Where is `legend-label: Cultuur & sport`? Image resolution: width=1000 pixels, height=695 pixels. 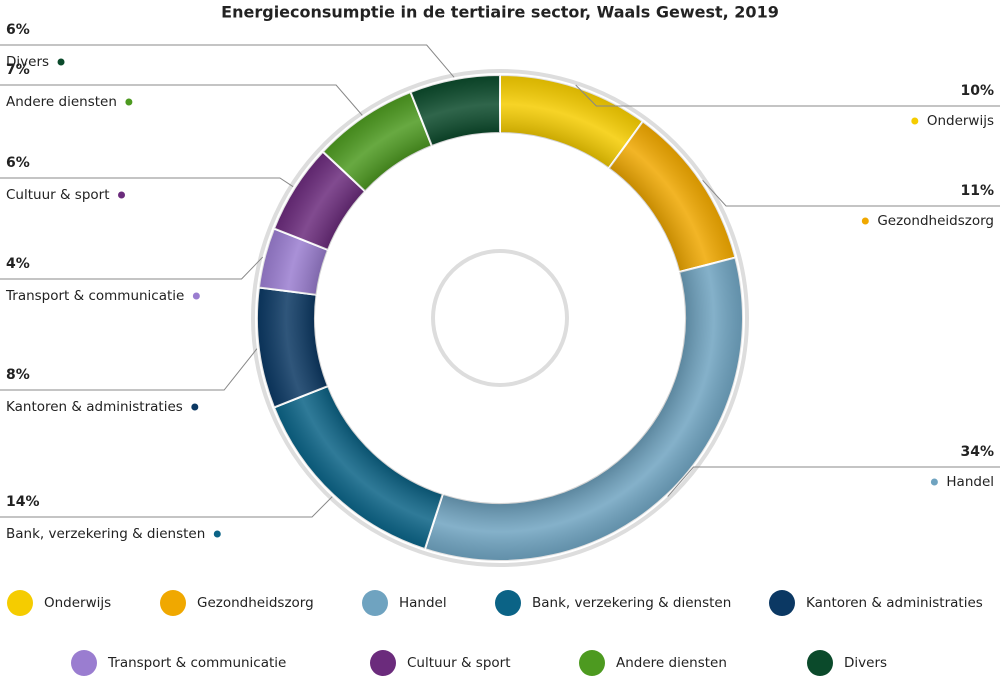
legend-label: Cultuur & sport is located at coordinates (459, 663).